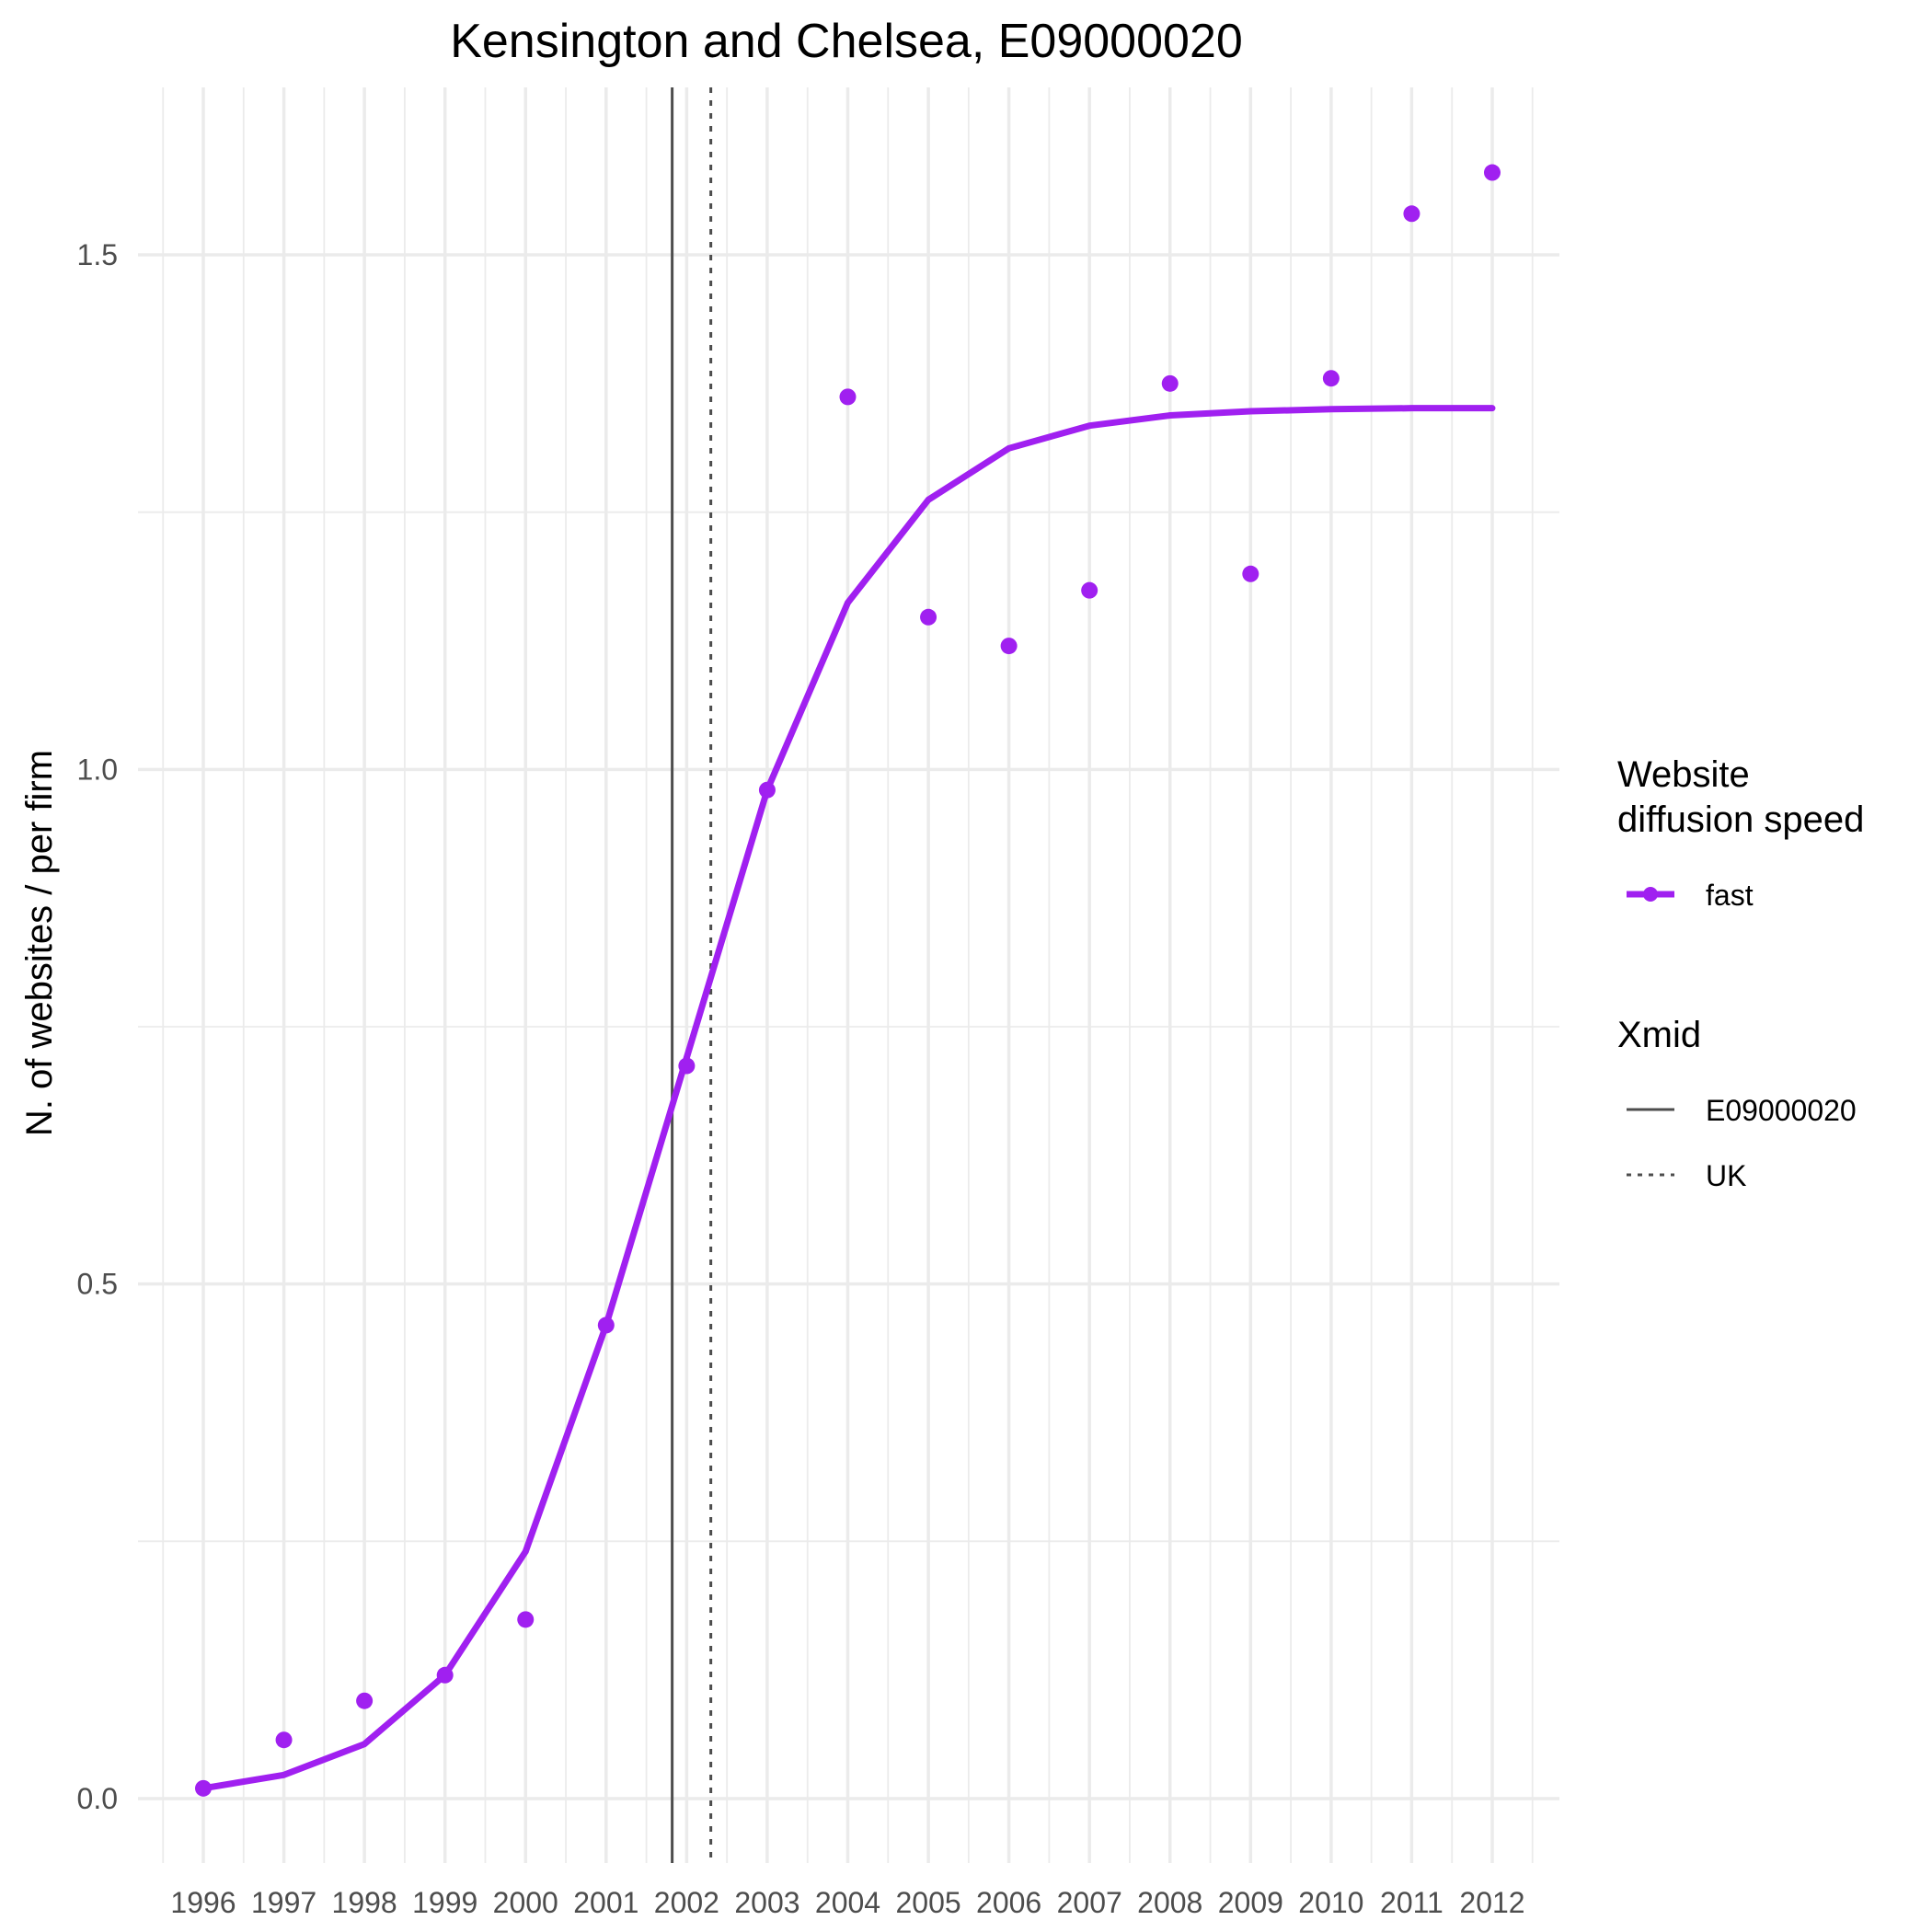  Describe the element at coordinates (97, 1798) in the screenshot. I see `y-tick-label-0.0: 0.0` at that location.